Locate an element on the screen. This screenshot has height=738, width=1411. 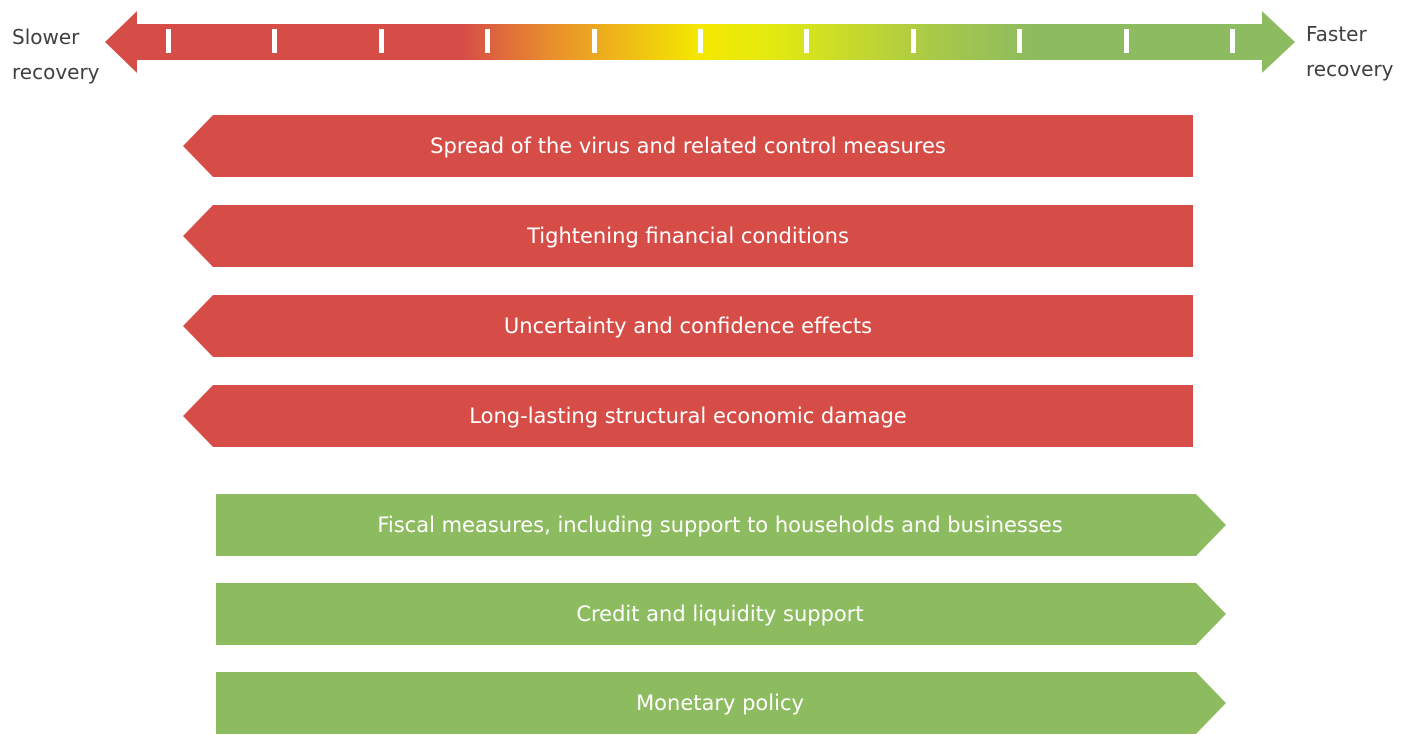
left-label: Slower is located at coordinates (46, 37).